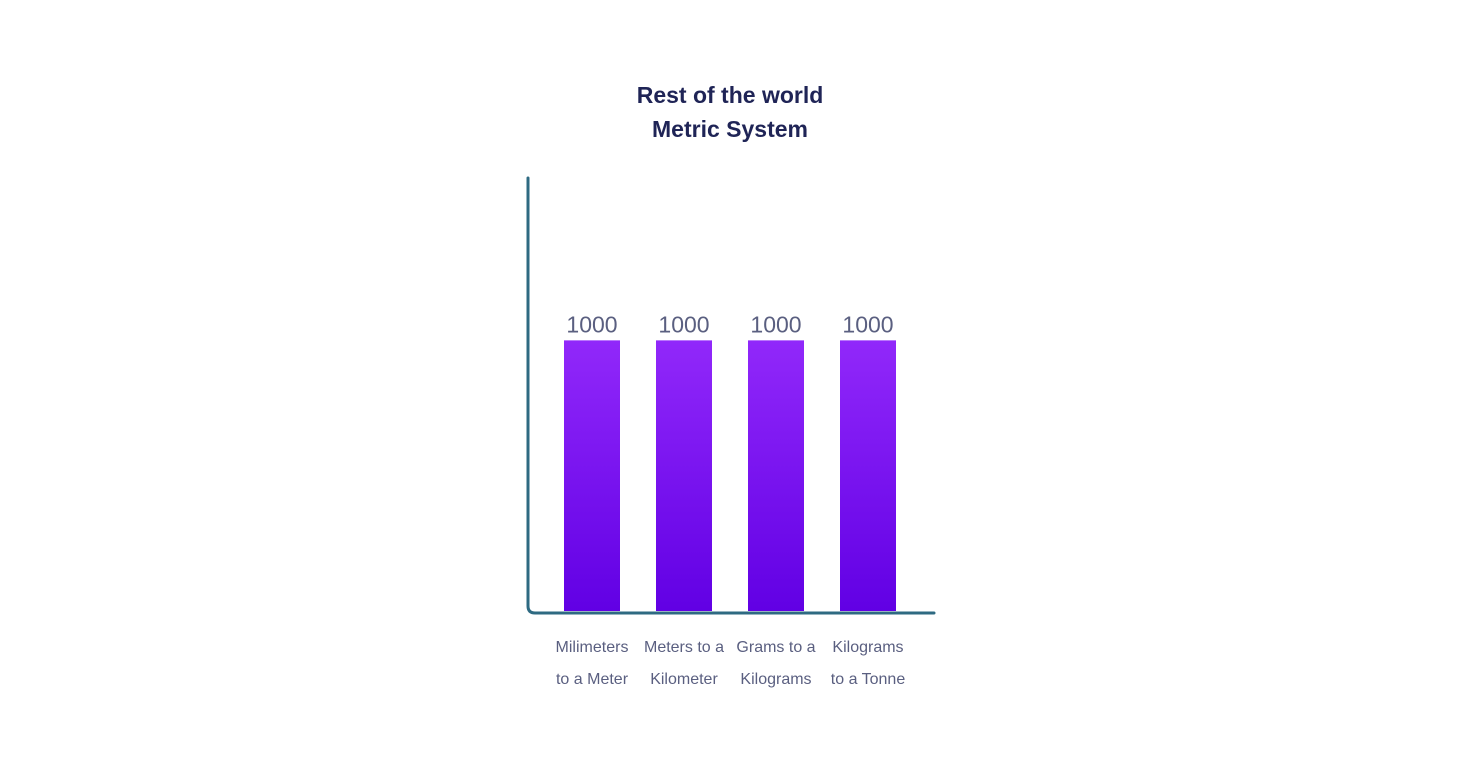 The image size is (1460, 774). What do you see at coordinates (592, 679) in the screenshot?
I see `category-label-1-line-2: to a Meter` at bounding box center [592, 679].